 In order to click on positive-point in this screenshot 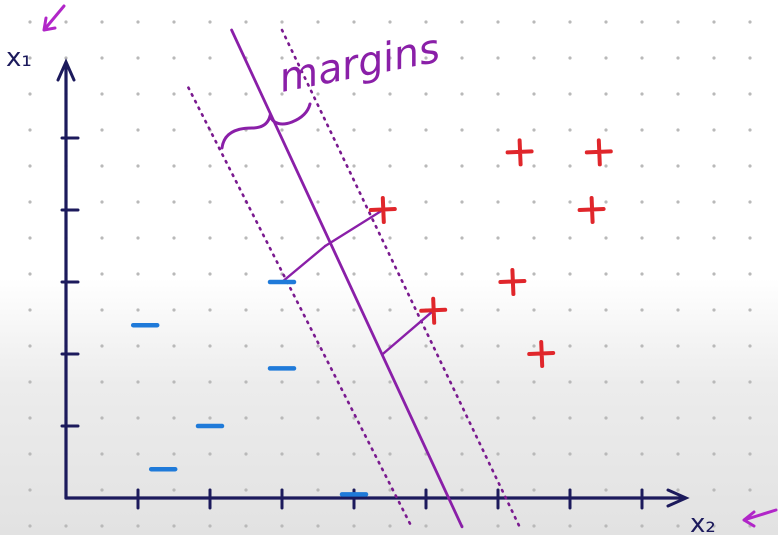, I will do `click(382, 210)`.